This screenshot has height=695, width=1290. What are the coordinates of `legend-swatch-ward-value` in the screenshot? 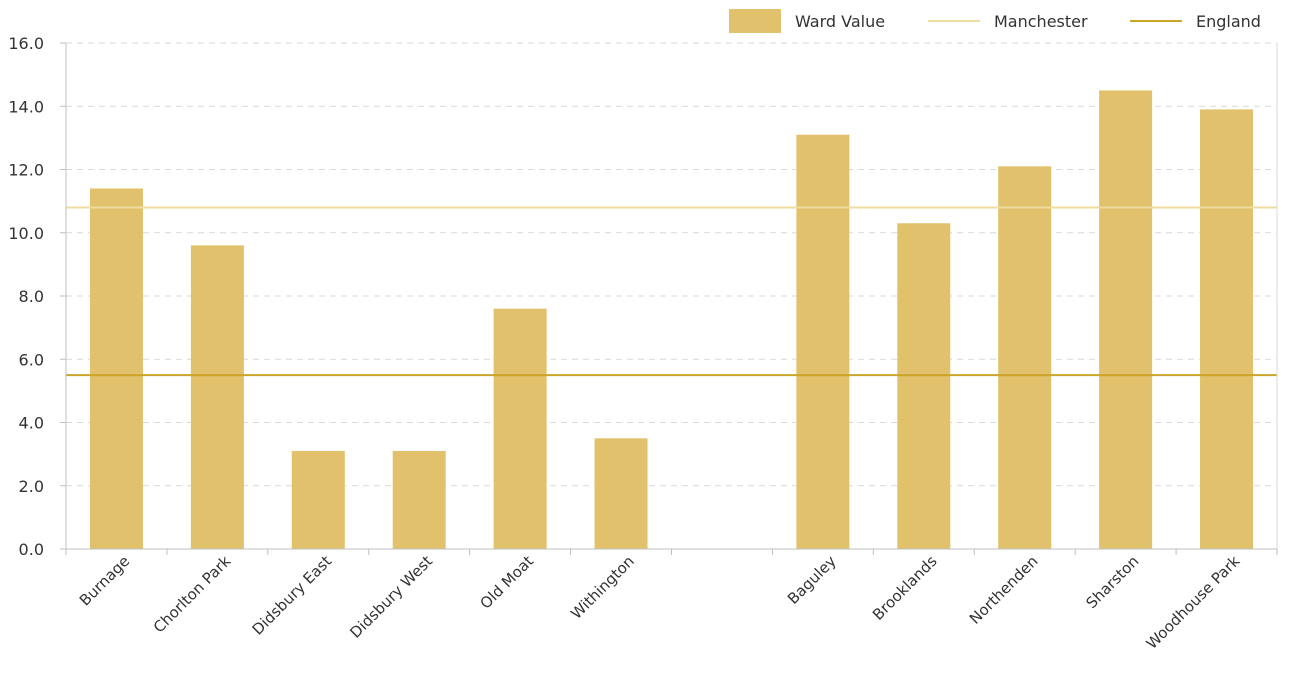 It's located at (755, 21).